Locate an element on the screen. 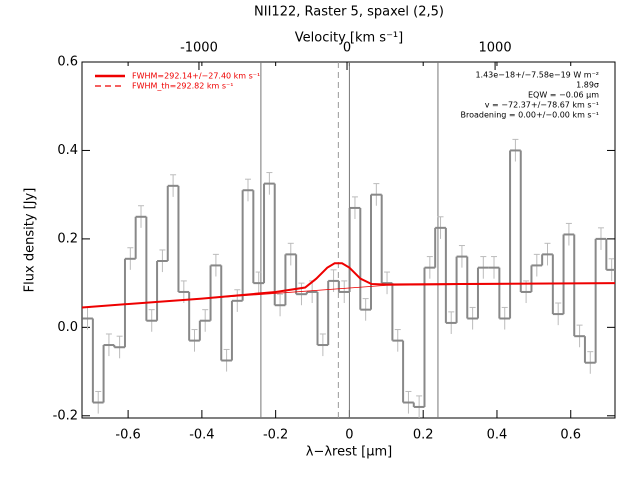 The height and width of the screenshot is (480, 640). x-tick-label: 0.6 is located at coordinates (570, 435).